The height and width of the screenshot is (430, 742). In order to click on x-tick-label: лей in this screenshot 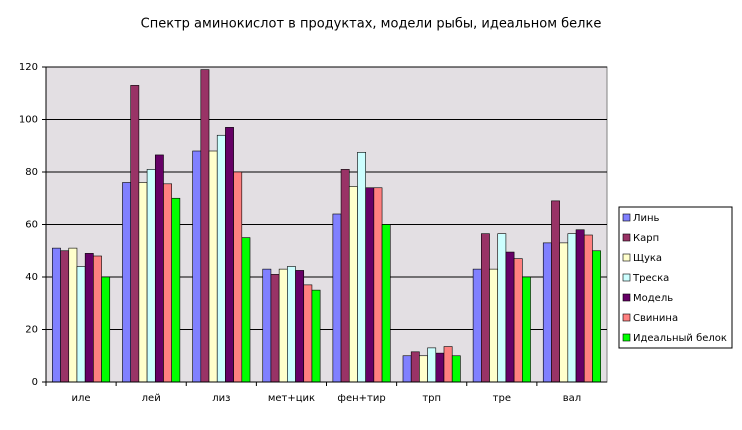, I will do `click(151, 398)`.